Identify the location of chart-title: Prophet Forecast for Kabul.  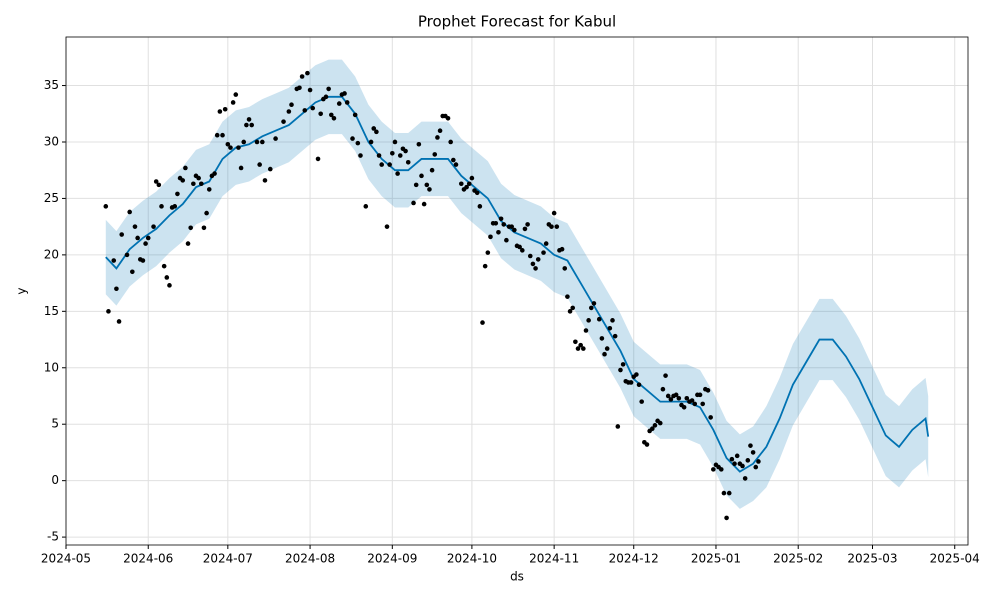
(517, 22).